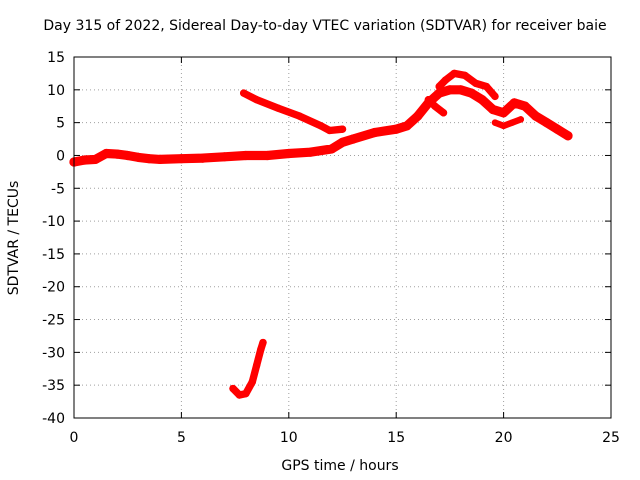  I want to click on x-tick-label: 0, so click(74, 438).